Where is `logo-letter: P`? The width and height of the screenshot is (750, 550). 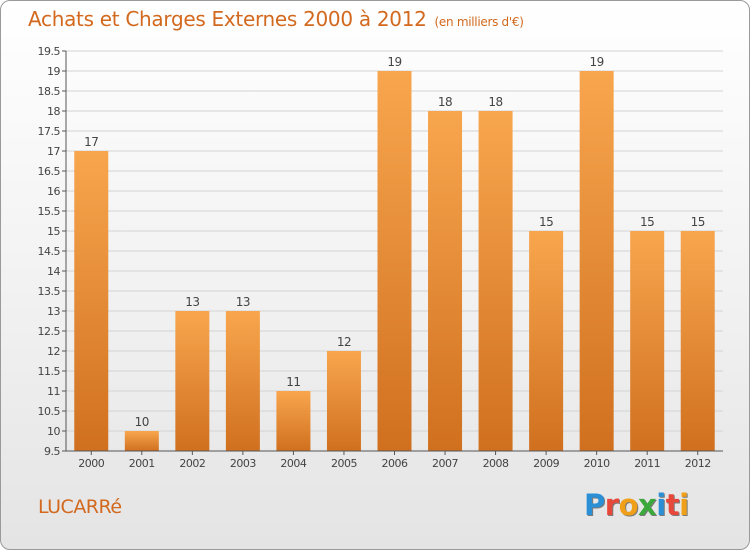 logo-letter: P is located at coordinates (594, 505).